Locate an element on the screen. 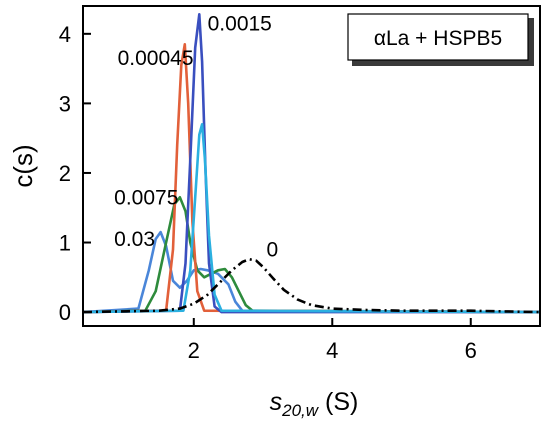  legend-frame is located at coordinates (438, 37).